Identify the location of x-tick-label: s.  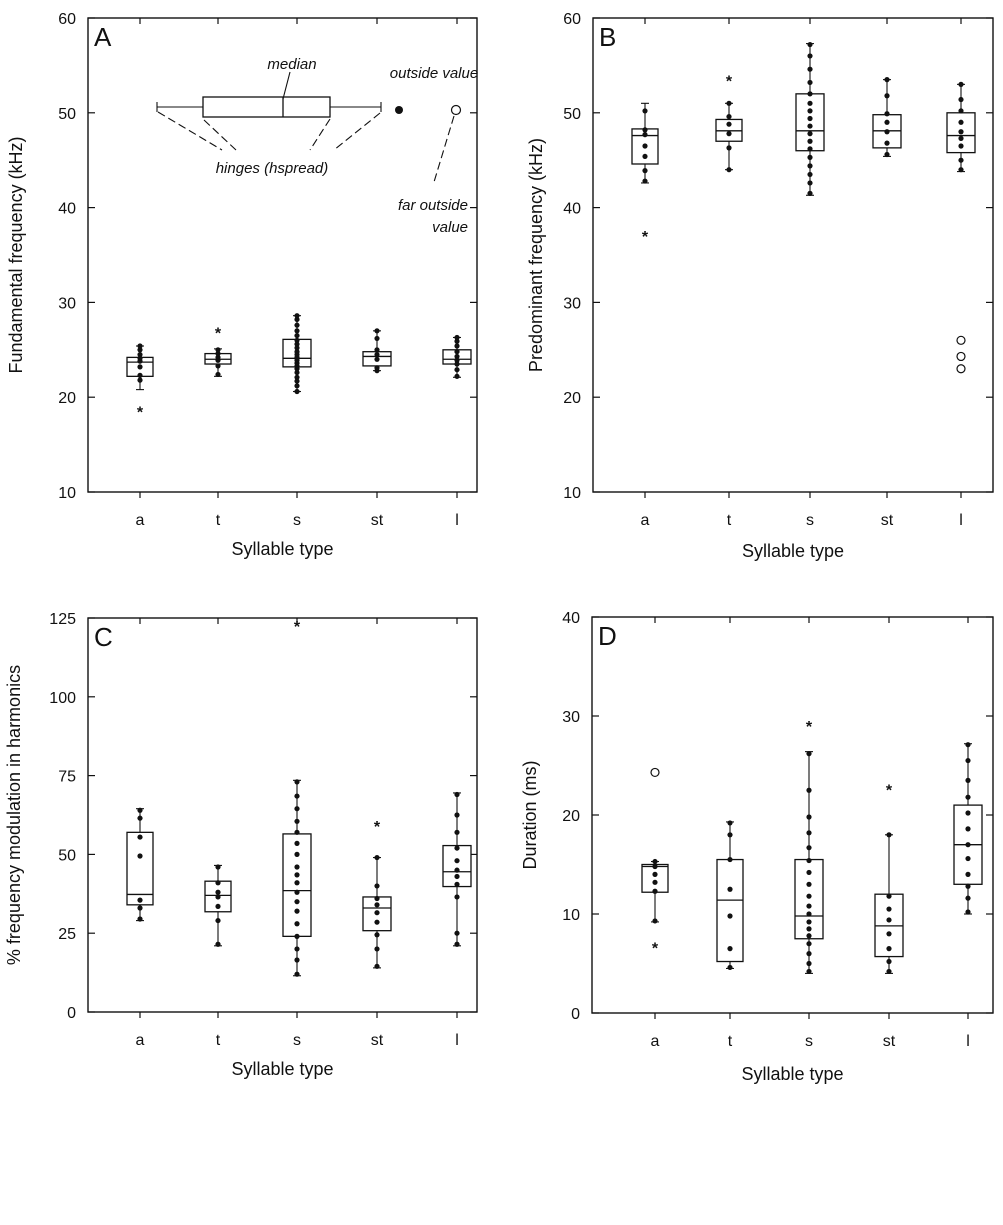
(810, 520).